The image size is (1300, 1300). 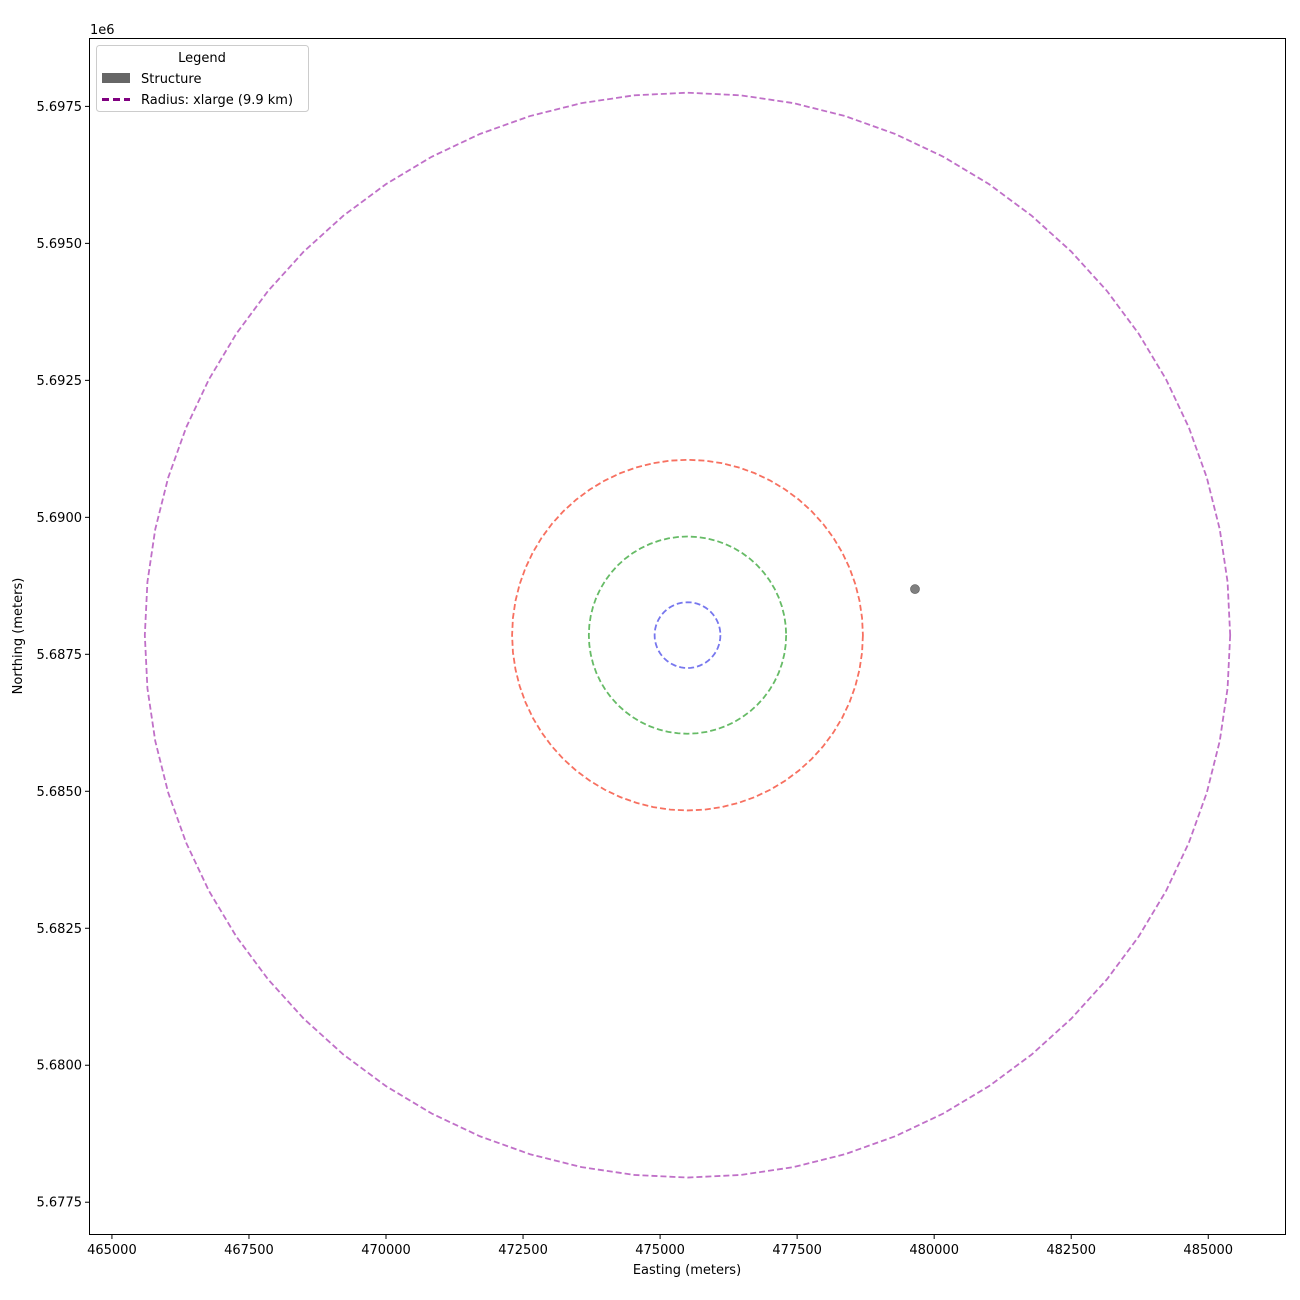 I want to click on y-tick-label: 5.6775, so click(x=60, y=1203).